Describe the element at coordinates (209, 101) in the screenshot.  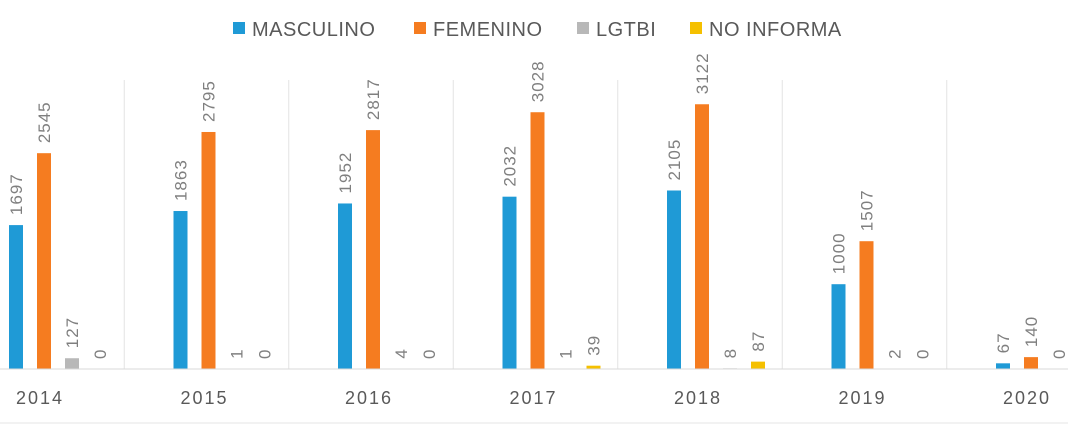
I see `data-label-femenino-2015: 2795` at that location.